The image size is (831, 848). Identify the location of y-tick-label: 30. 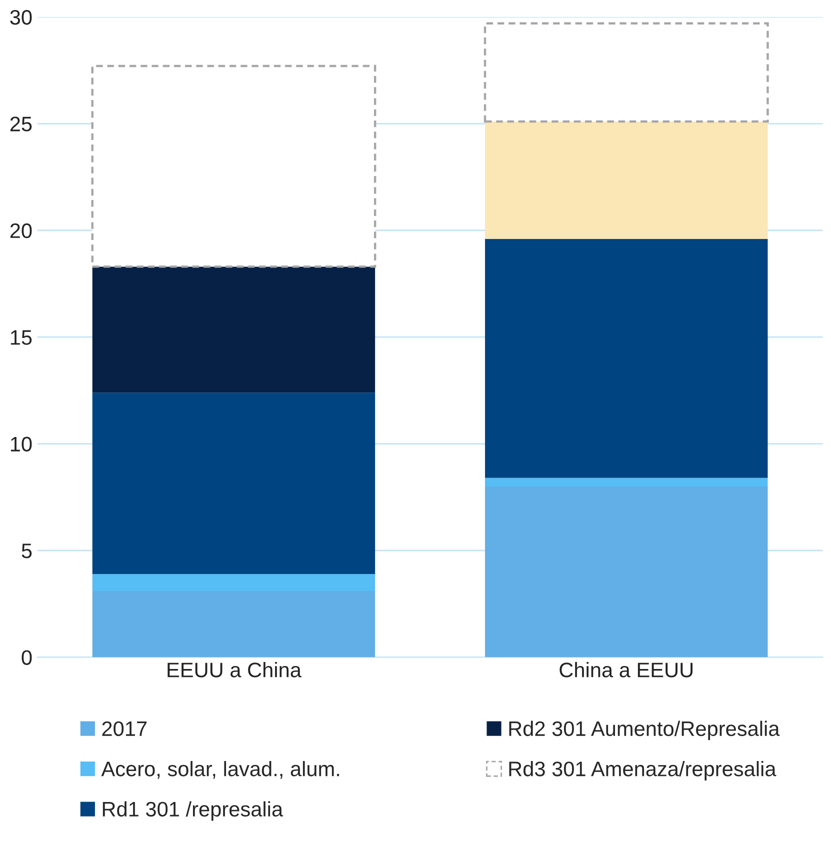
(21, 17).